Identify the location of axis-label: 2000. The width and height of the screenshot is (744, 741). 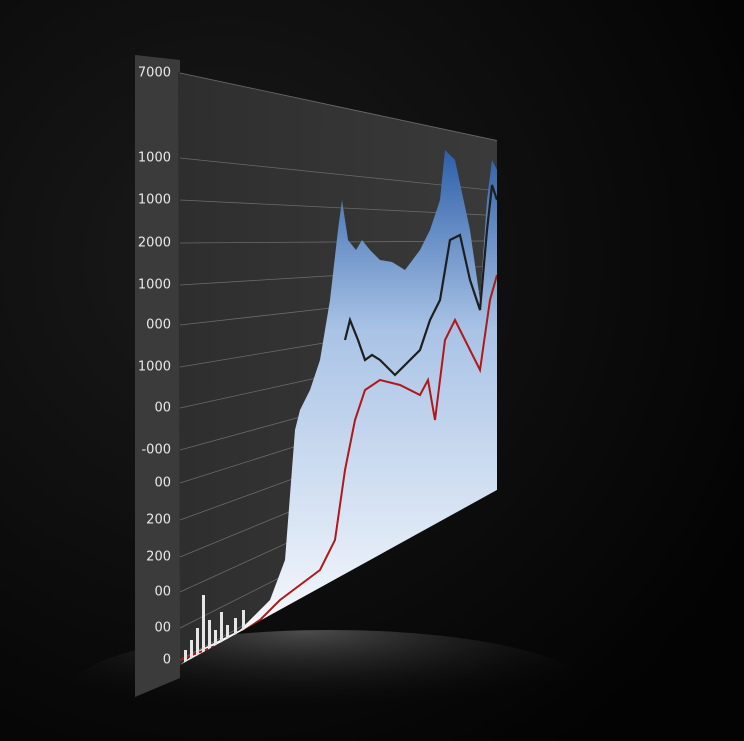
(154, 243).